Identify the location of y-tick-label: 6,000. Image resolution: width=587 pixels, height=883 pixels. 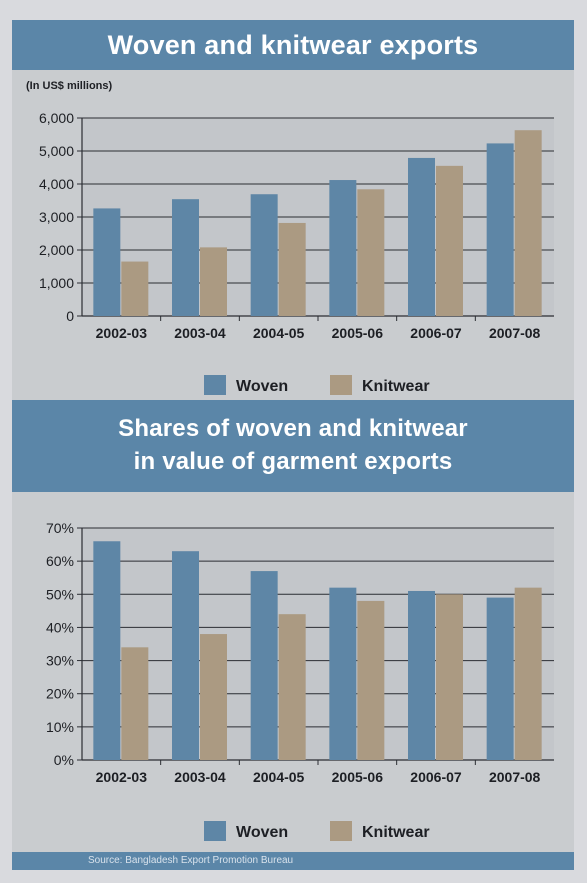
(56, 118).